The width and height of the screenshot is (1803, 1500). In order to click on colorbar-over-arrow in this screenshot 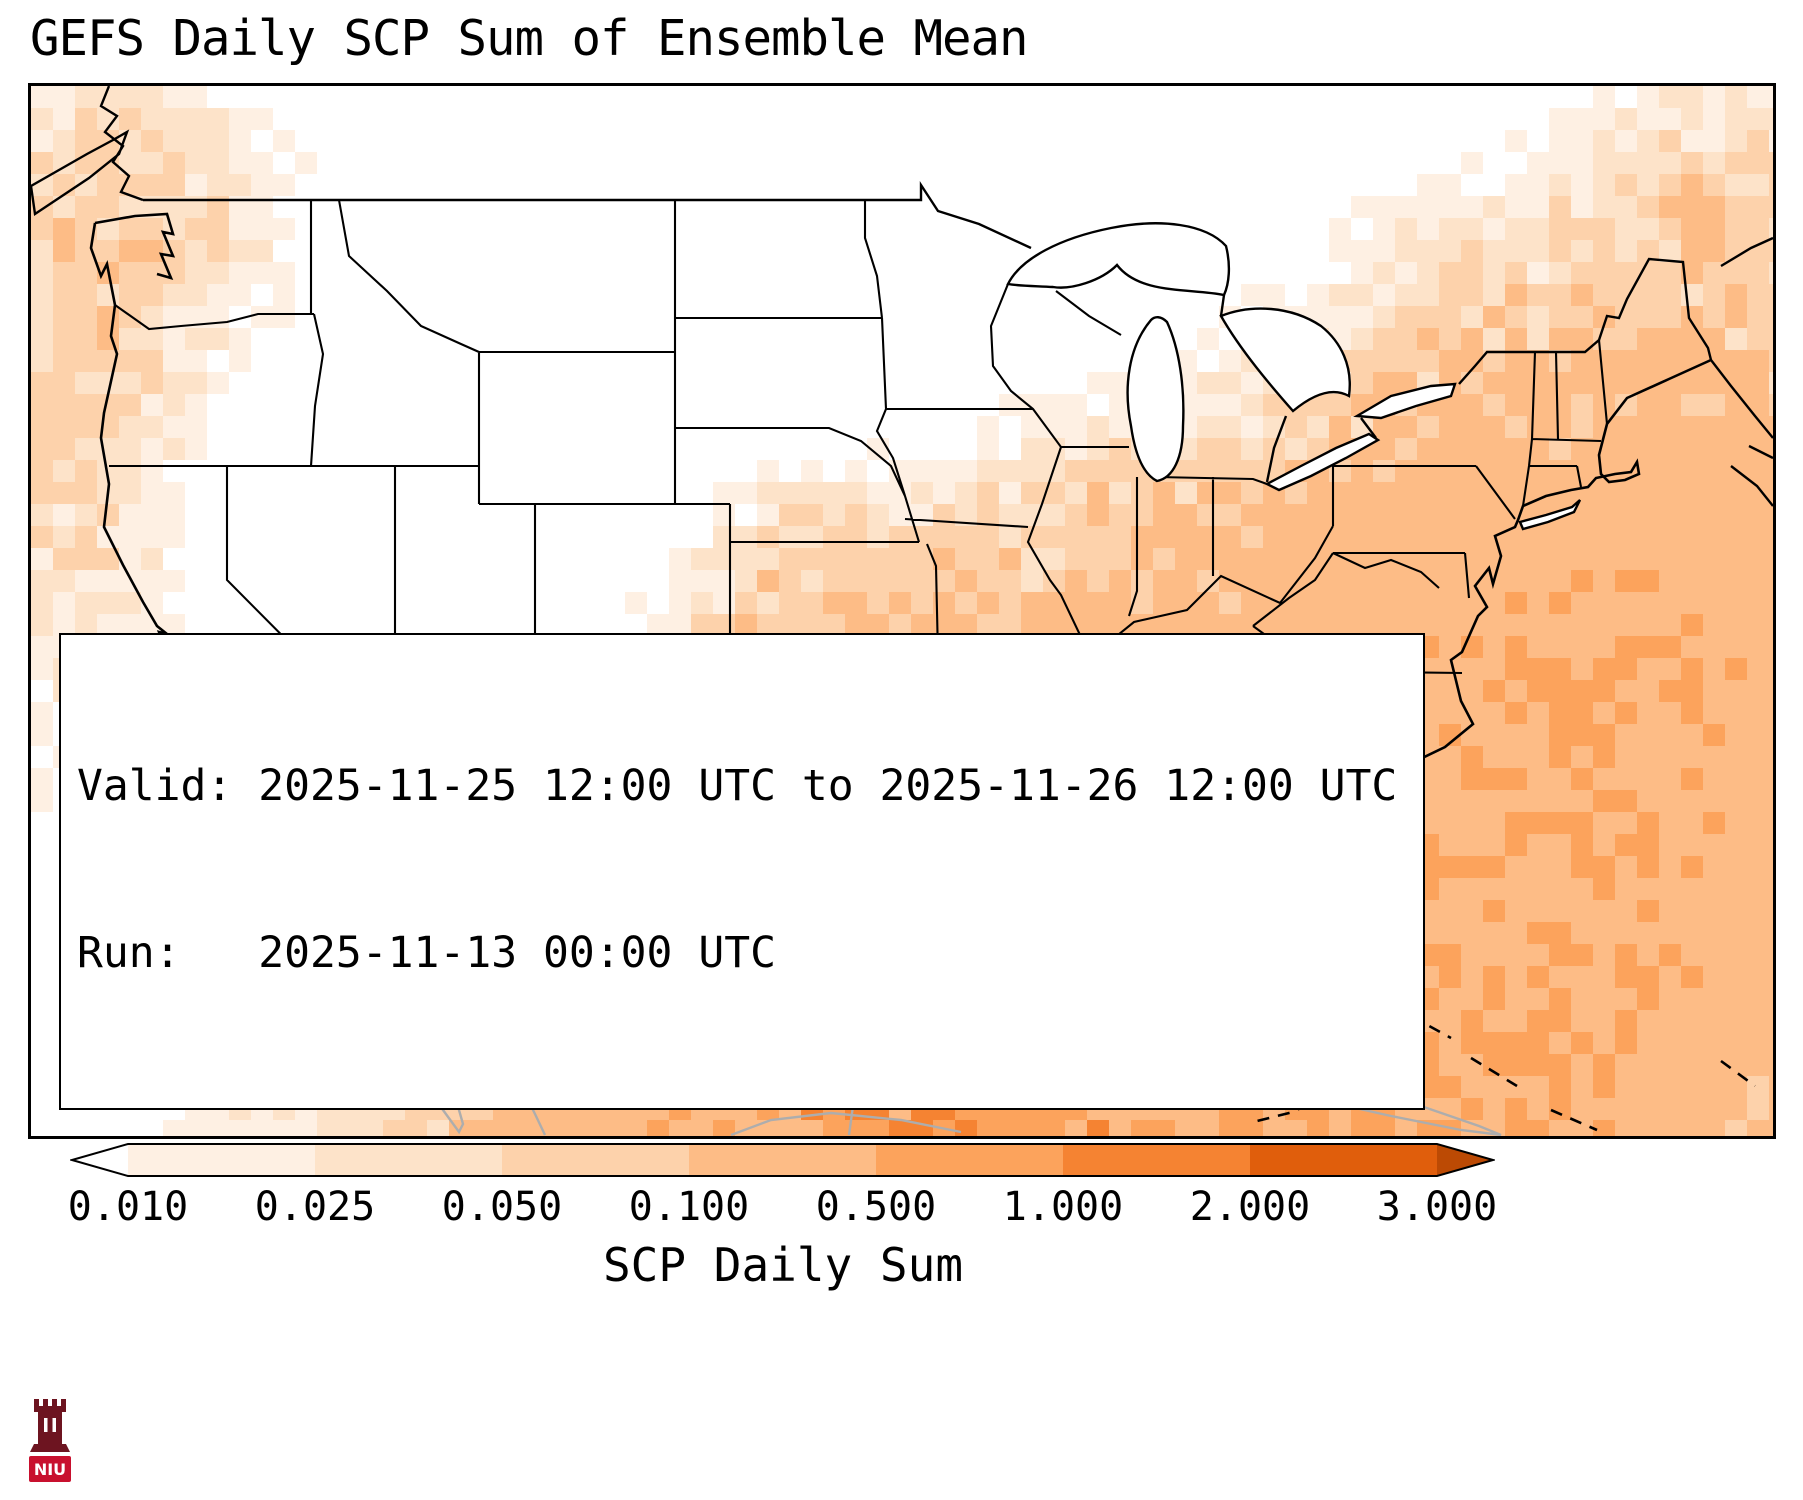, I will do `click(1465, 1160)`.